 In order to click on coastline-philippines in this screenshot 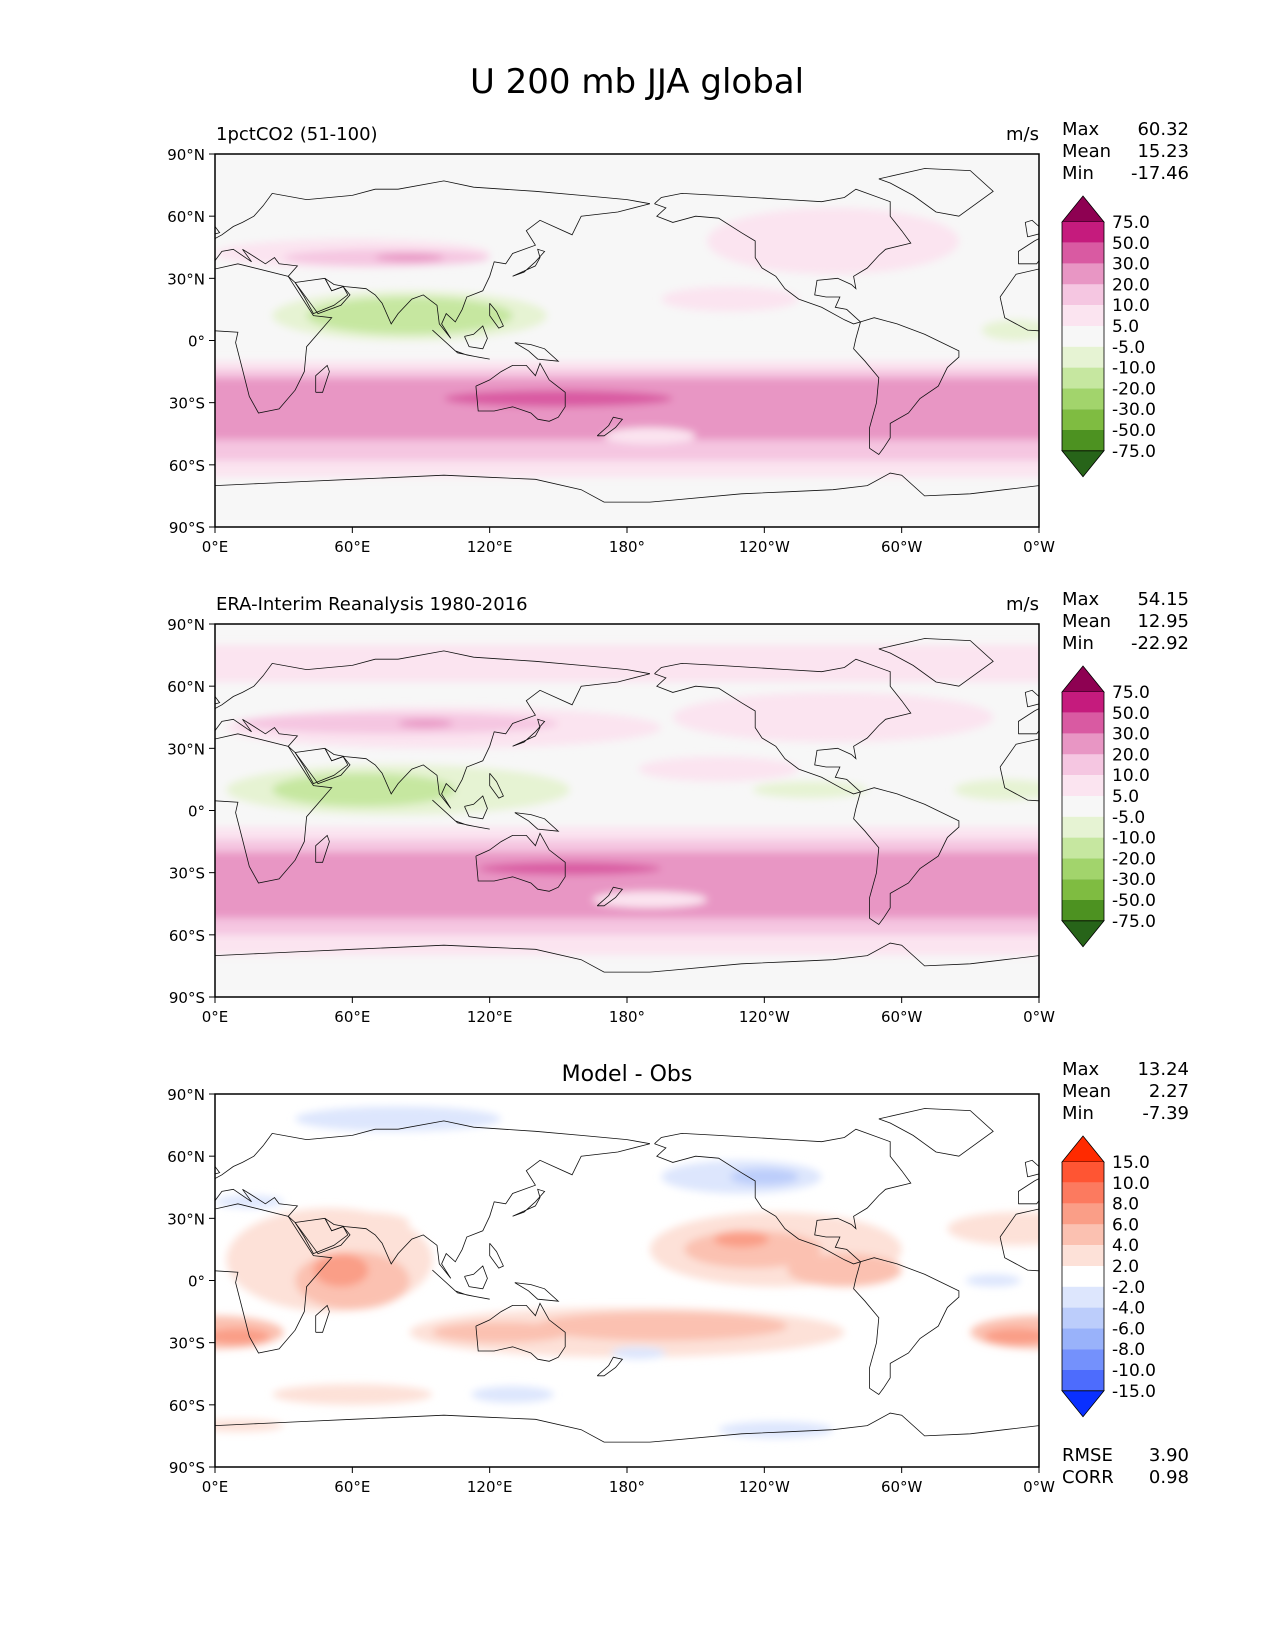, I will do `click(496, 785)`.